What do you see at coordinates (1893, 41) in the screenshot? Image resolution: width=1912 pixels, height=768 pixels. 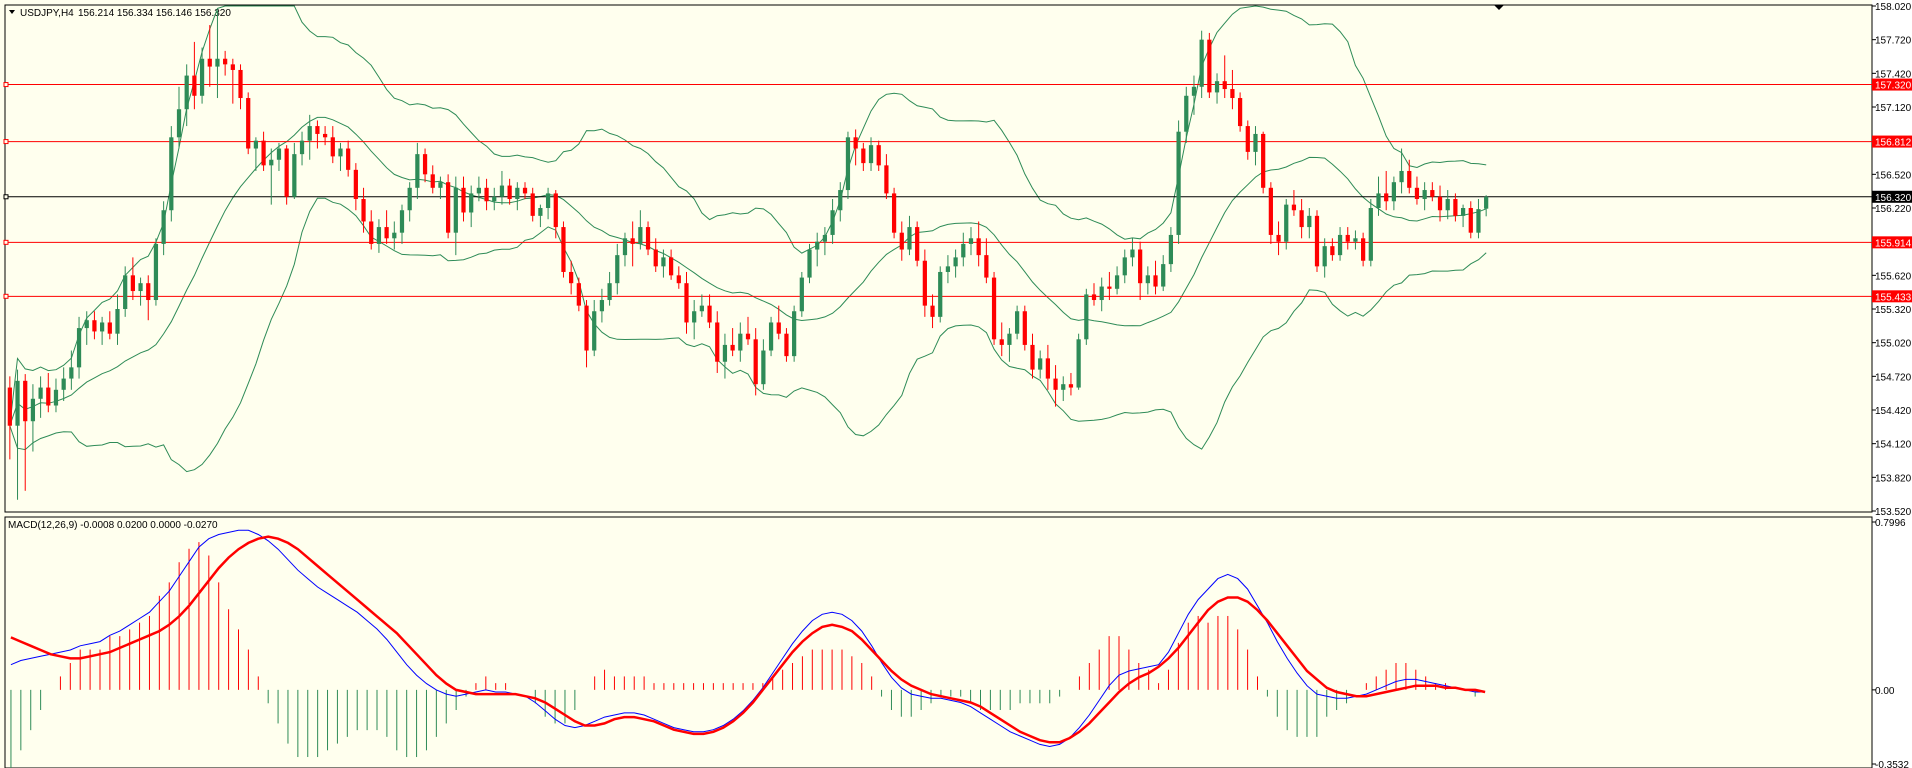 I see `price-tick-label: 157.720` at bounding box center [1893, 41].